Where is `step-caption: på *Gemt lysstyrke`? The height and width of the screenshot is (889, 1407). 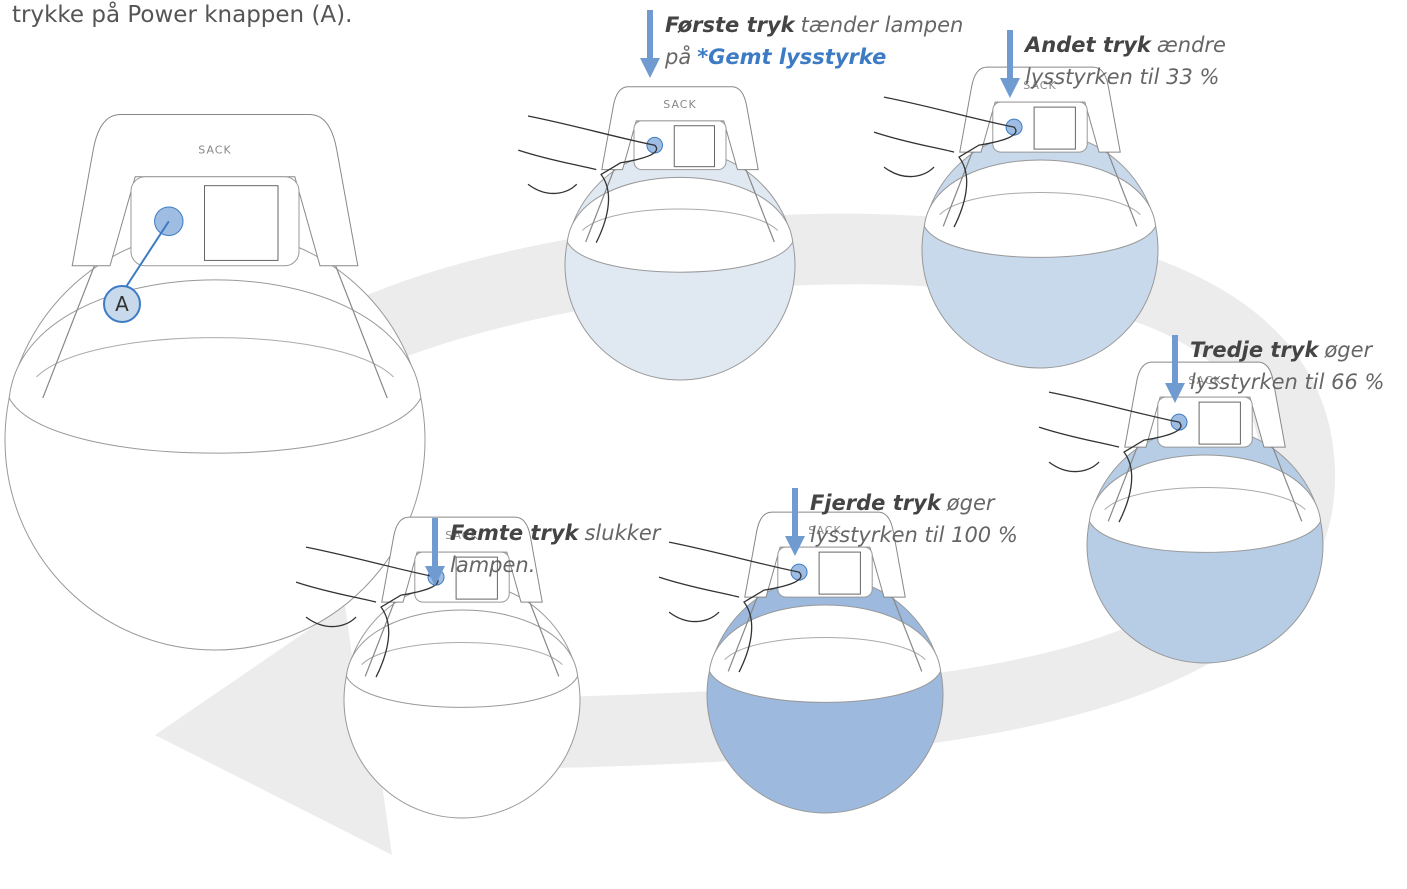 step-caption: på *Gemt lysstyrke is located at coordinates (775, 56).